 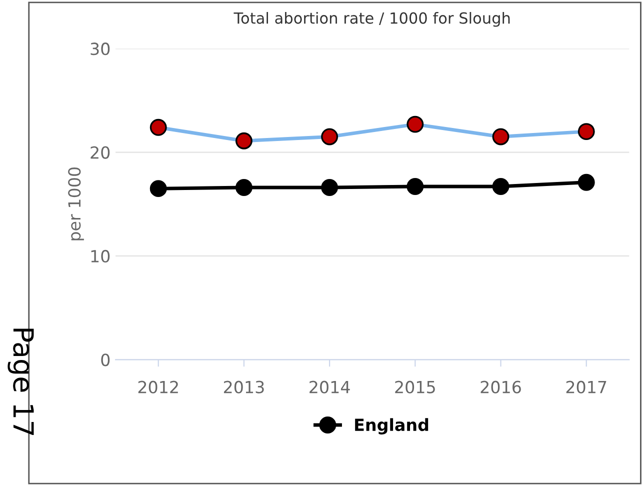 What do you see at coordinates (244, 387) in the screenshot?
I see `x-tick-label: 2013` at bounding box center [244, 387].